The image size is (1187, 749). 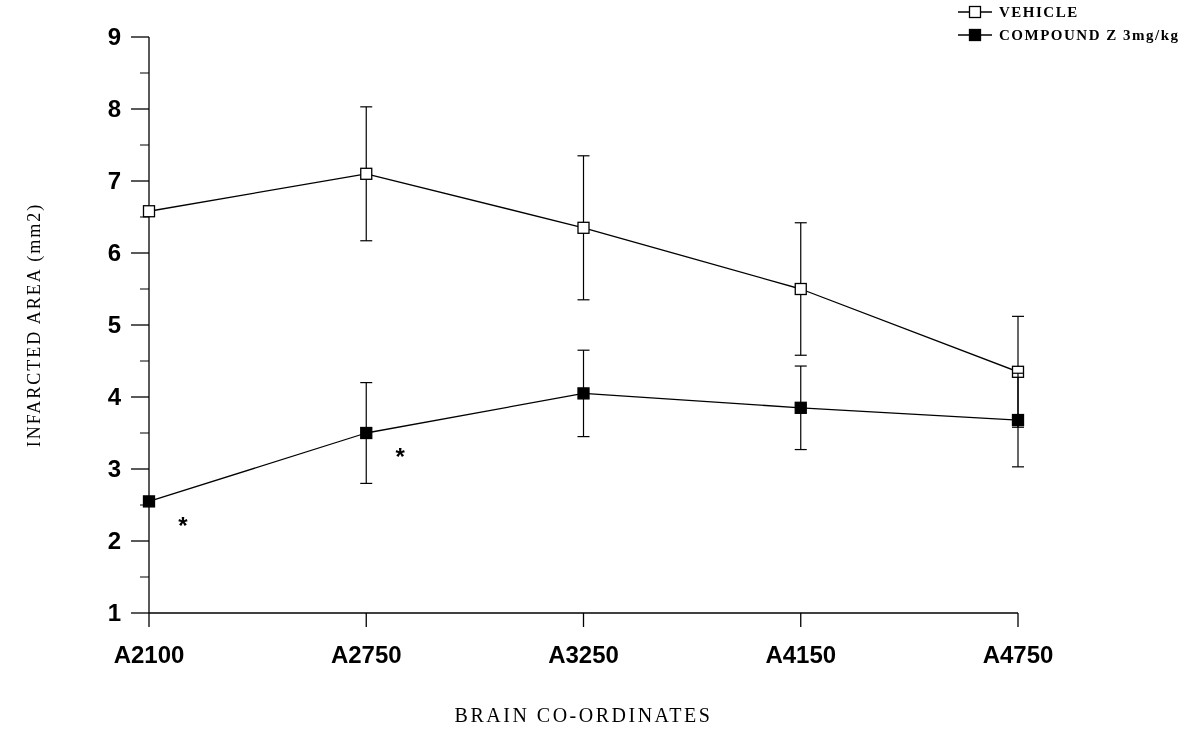 What do you see at coordinates (583, 715) in the screenshot?
I see `x-axis-title: BRAIN CO-ORDINATES` at bounding box center [583, 715].